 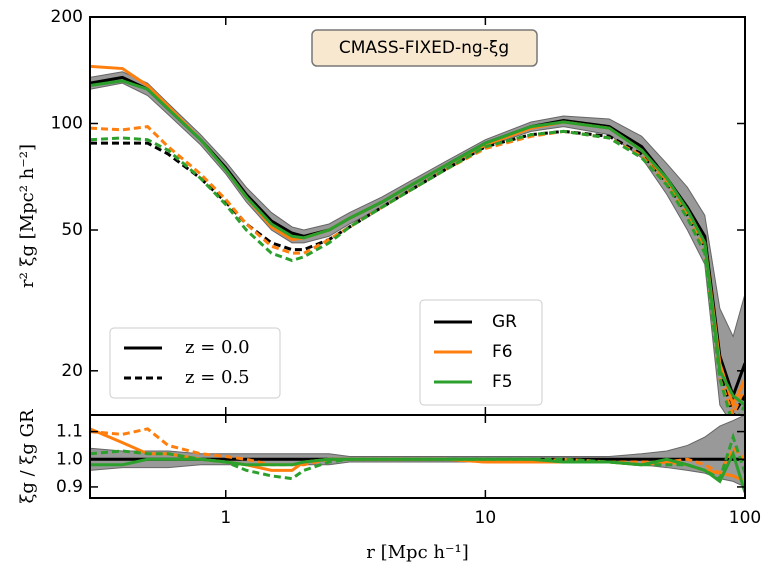 What do you see at coordinates (217, 377) in the screenshot?
I see `legend-label: z = 0.5` at bounding box center [217, 377].